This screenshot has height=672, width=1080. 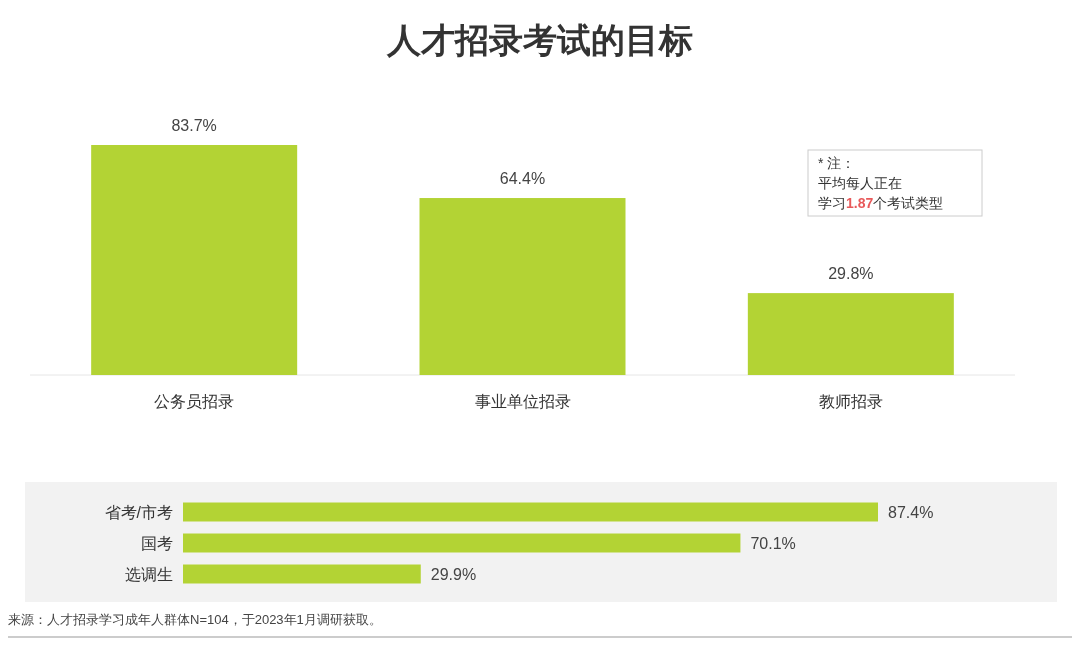 I want to click on annotation: * 注：, so click(x=837, y=163).